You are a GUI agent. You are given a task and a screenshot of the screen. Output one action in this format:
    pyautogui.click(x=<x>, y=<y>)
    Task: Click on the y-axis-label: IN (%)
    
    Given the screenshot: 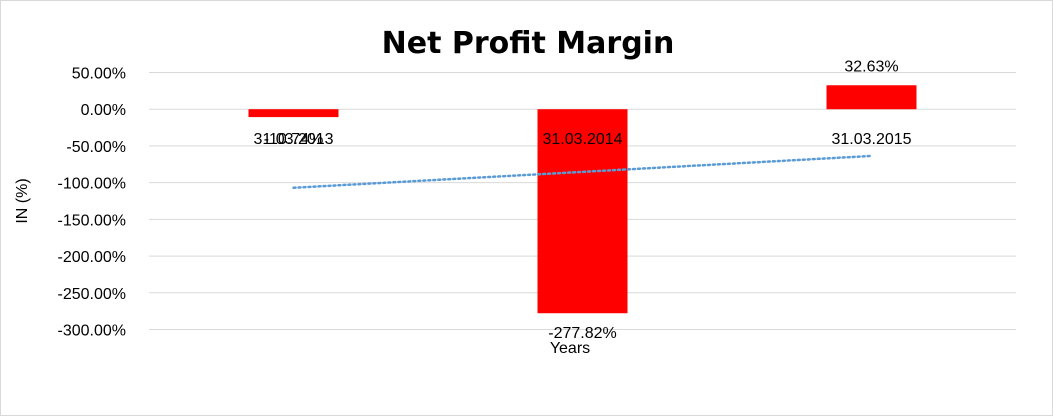 What is the action you would take?
    pyautogui.click(x=22, y=200)
    